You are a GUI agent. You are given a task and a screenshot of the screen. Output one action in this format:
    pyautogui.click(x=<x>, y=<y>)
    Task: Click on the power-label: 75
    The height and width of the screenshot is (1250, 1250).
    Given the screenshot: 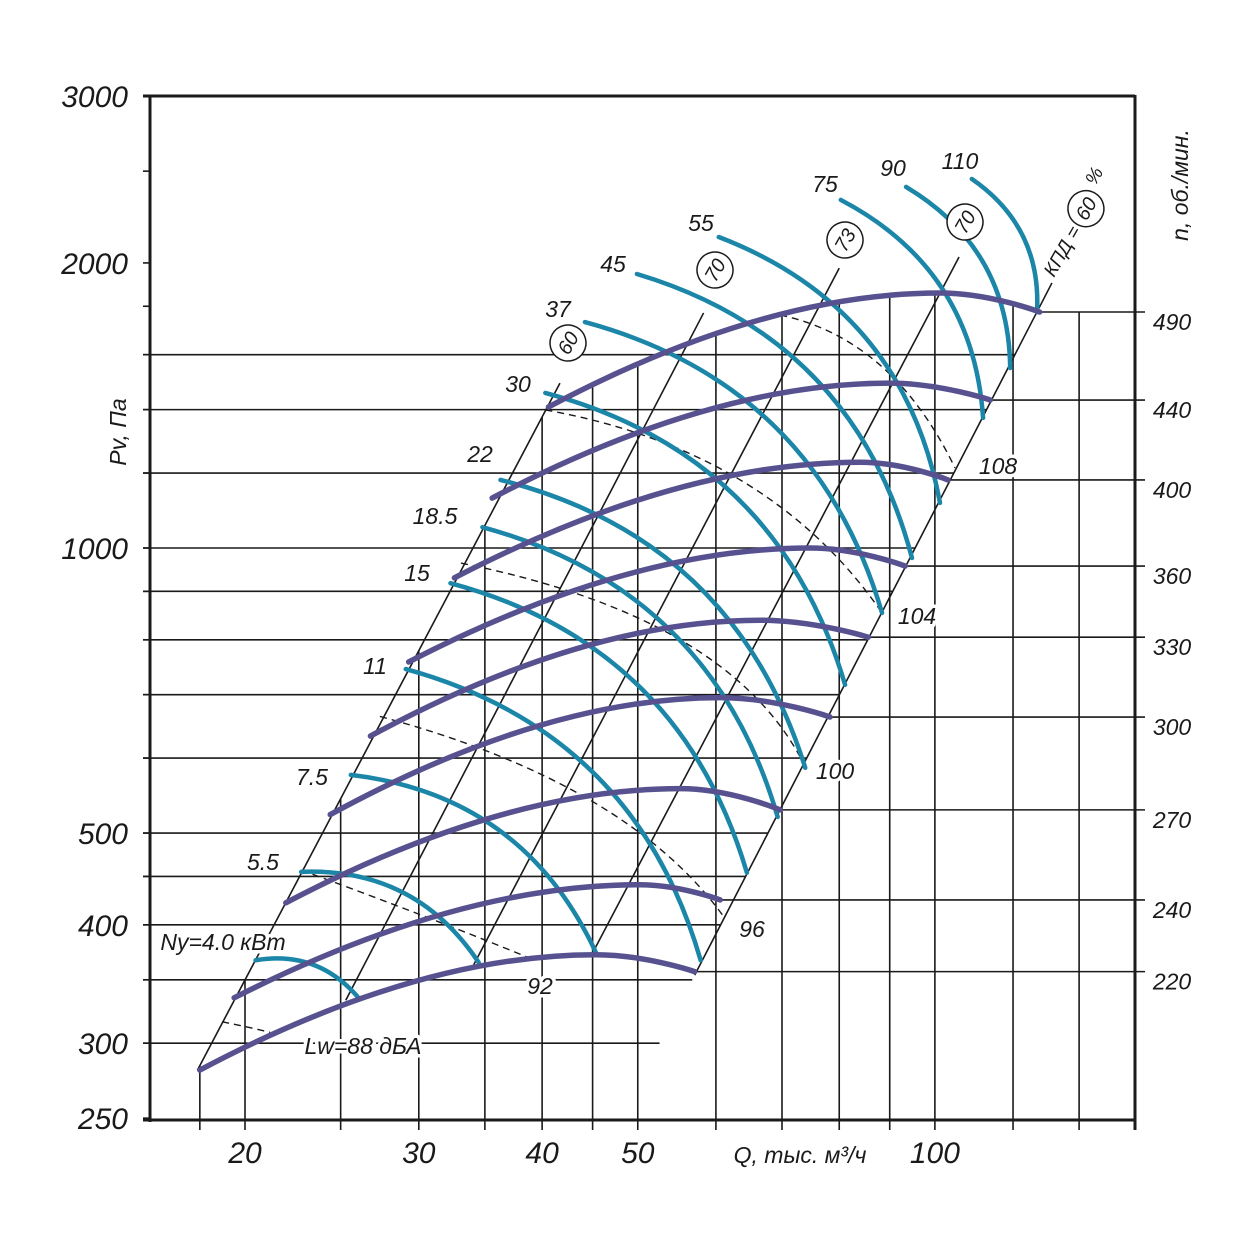 What is the action you would take?
    pyautogui.click(x=825, y=184)
    